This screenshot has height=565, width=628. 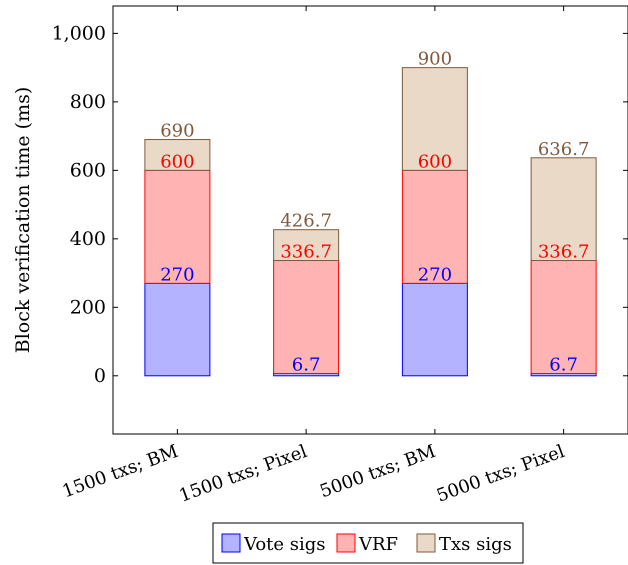 What do you see at coordinates (306, 252) in the screenshot?
I see `bar-vrf-2-value-label: 336.7` at bounding box center [306, 252].